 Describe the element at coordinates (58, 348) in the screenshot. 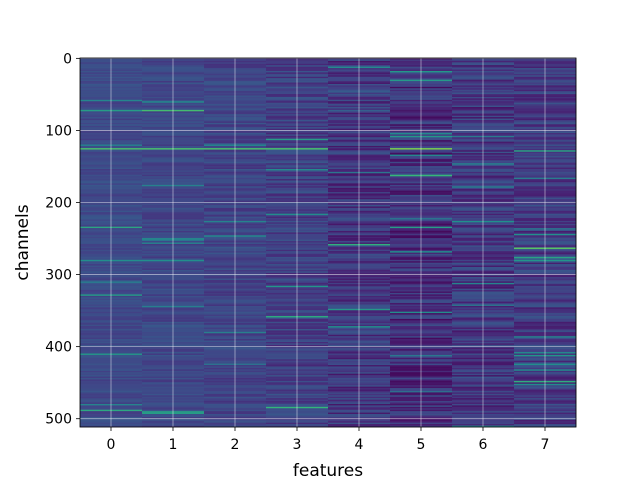

I see `y-tick-label: 400` at that location.